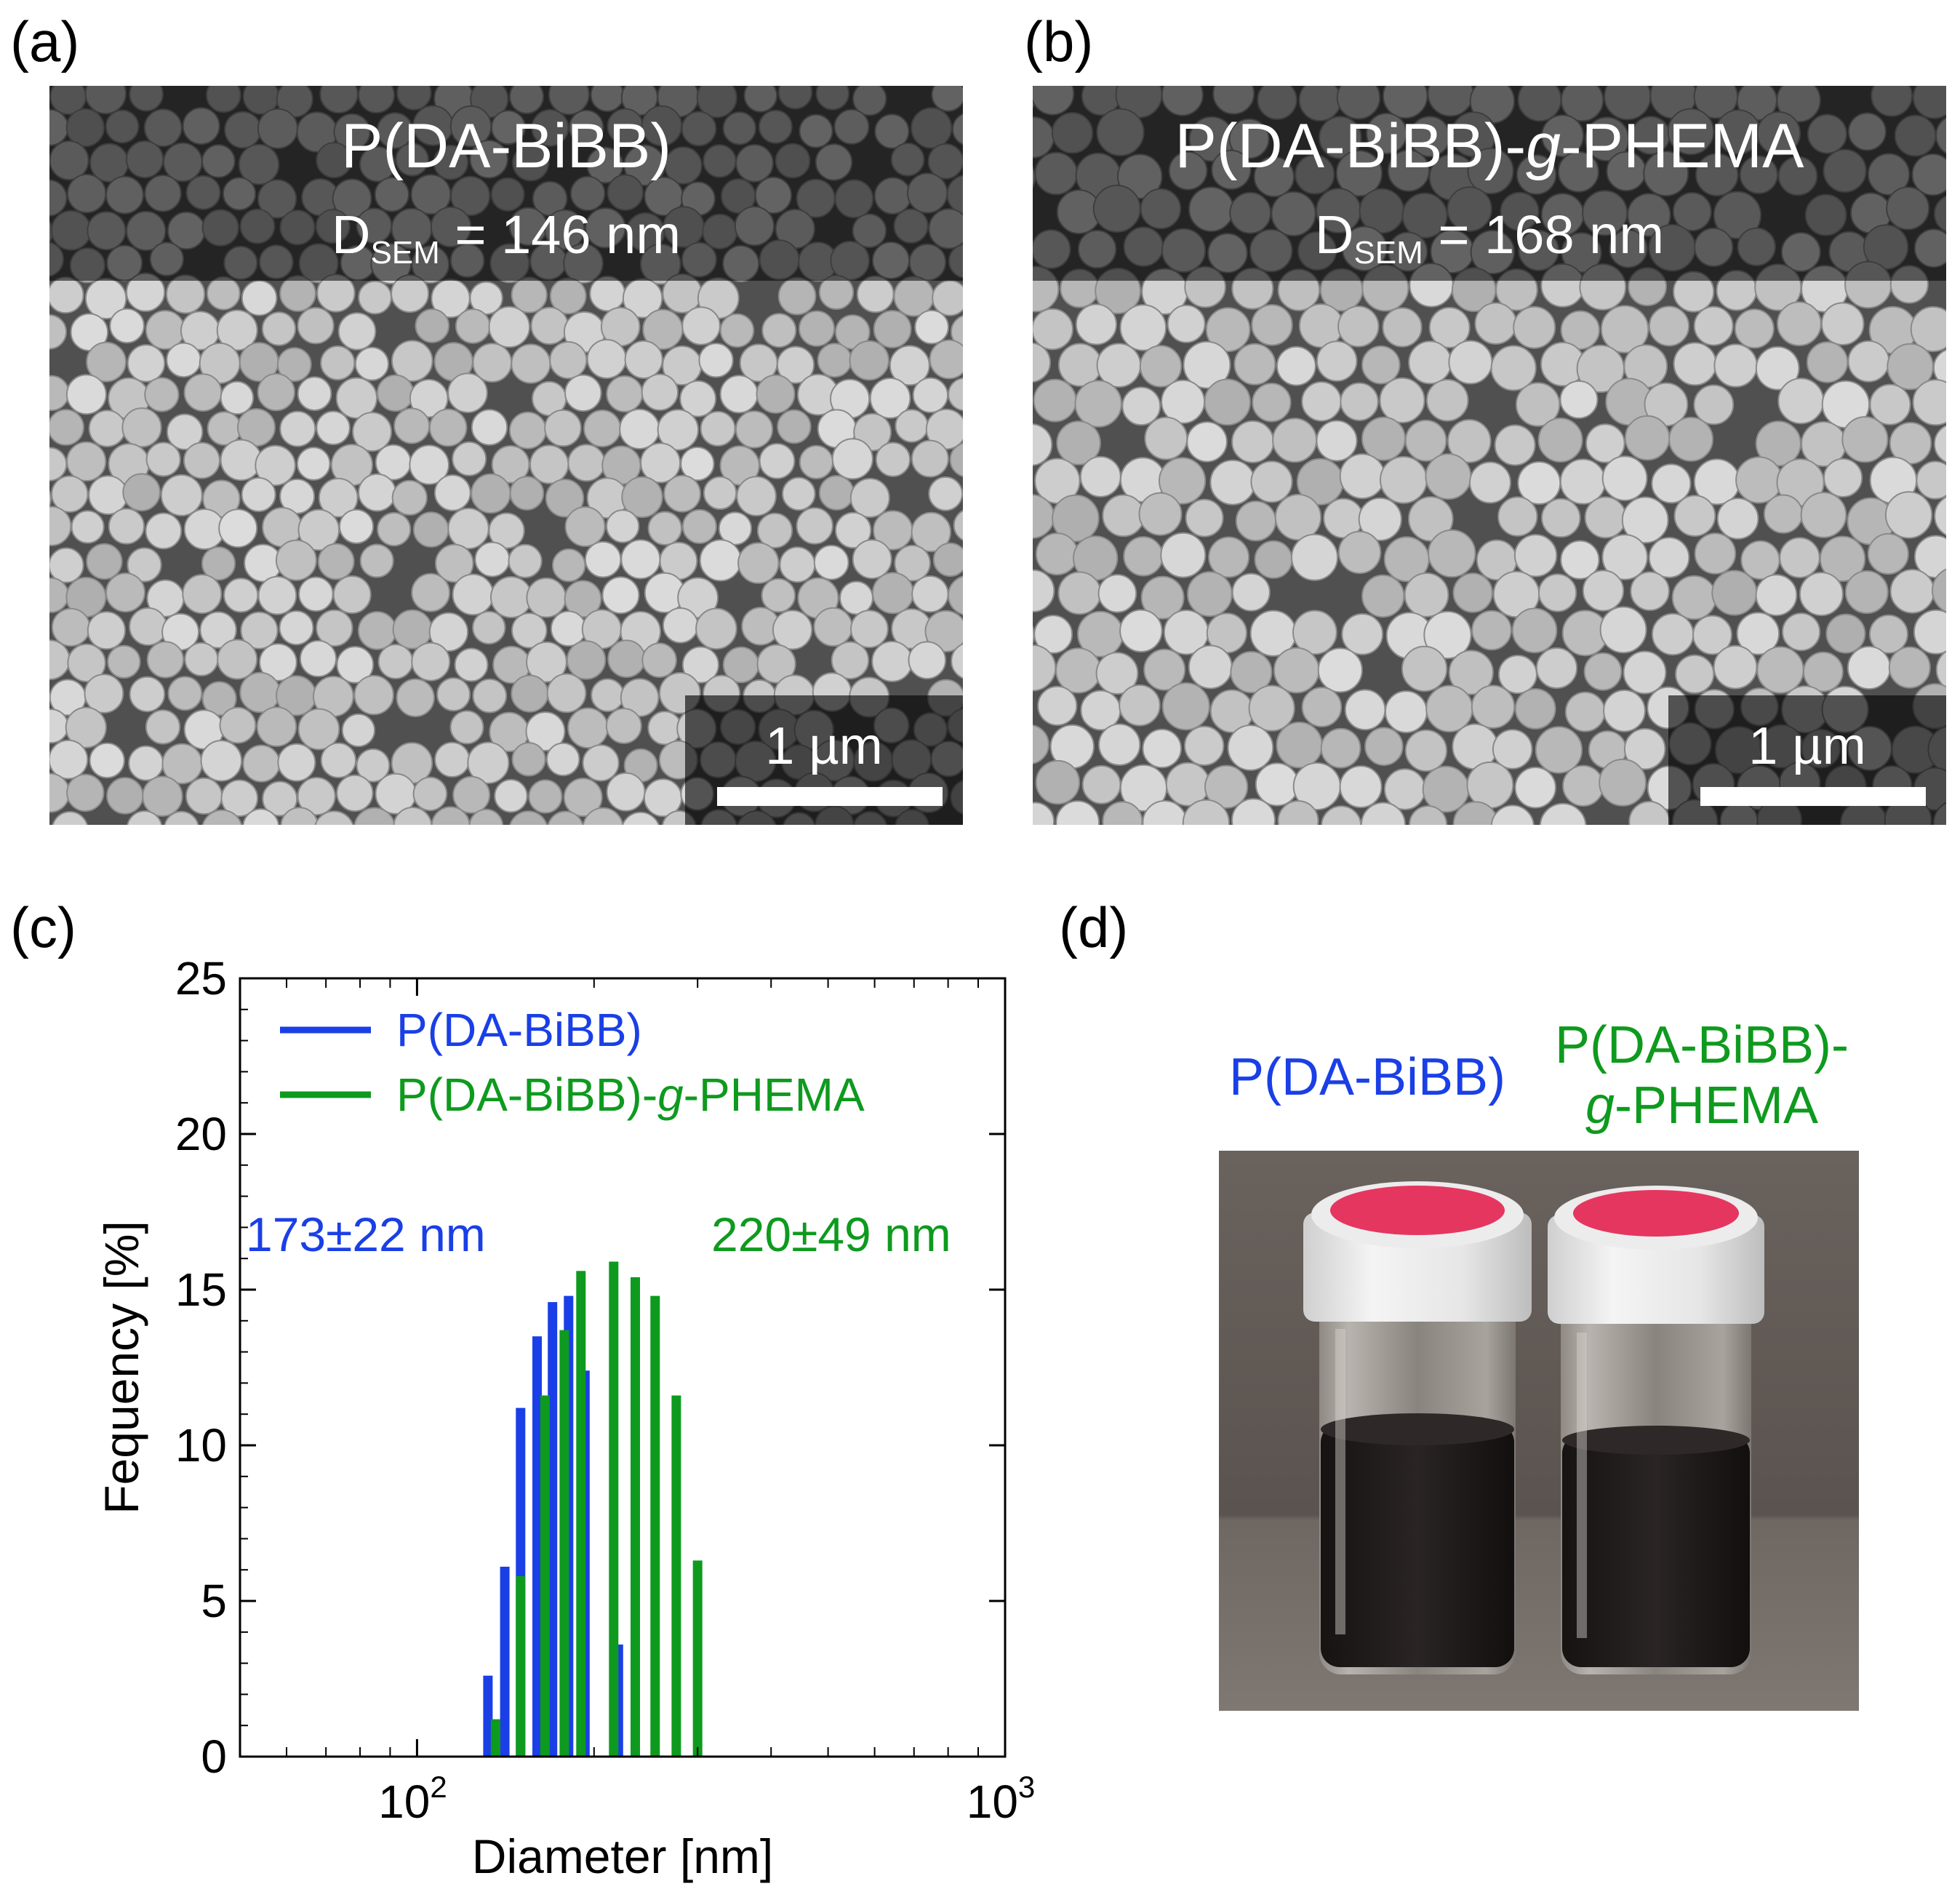 This screenshot has height=1897, width=1960. Describe the element at coordinates (572, 1062) in the screenshot. I see `chart-legend: P(DA-BiBB) P(DA-BiBB)-g-PHEMA` at that location.